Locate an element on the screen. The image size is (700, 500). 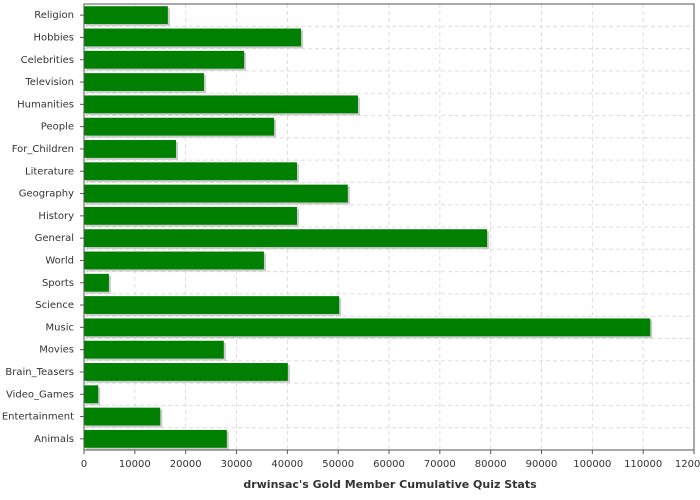
y-tick-label: Video_Games is located at coordinates (40, 394).